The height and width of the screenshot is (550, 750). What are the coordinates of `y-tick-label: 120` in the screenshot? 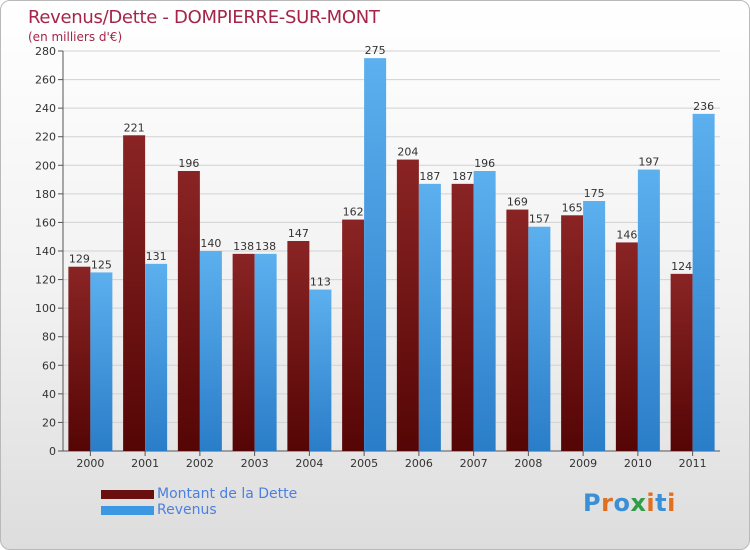 It's located at (45, 280).